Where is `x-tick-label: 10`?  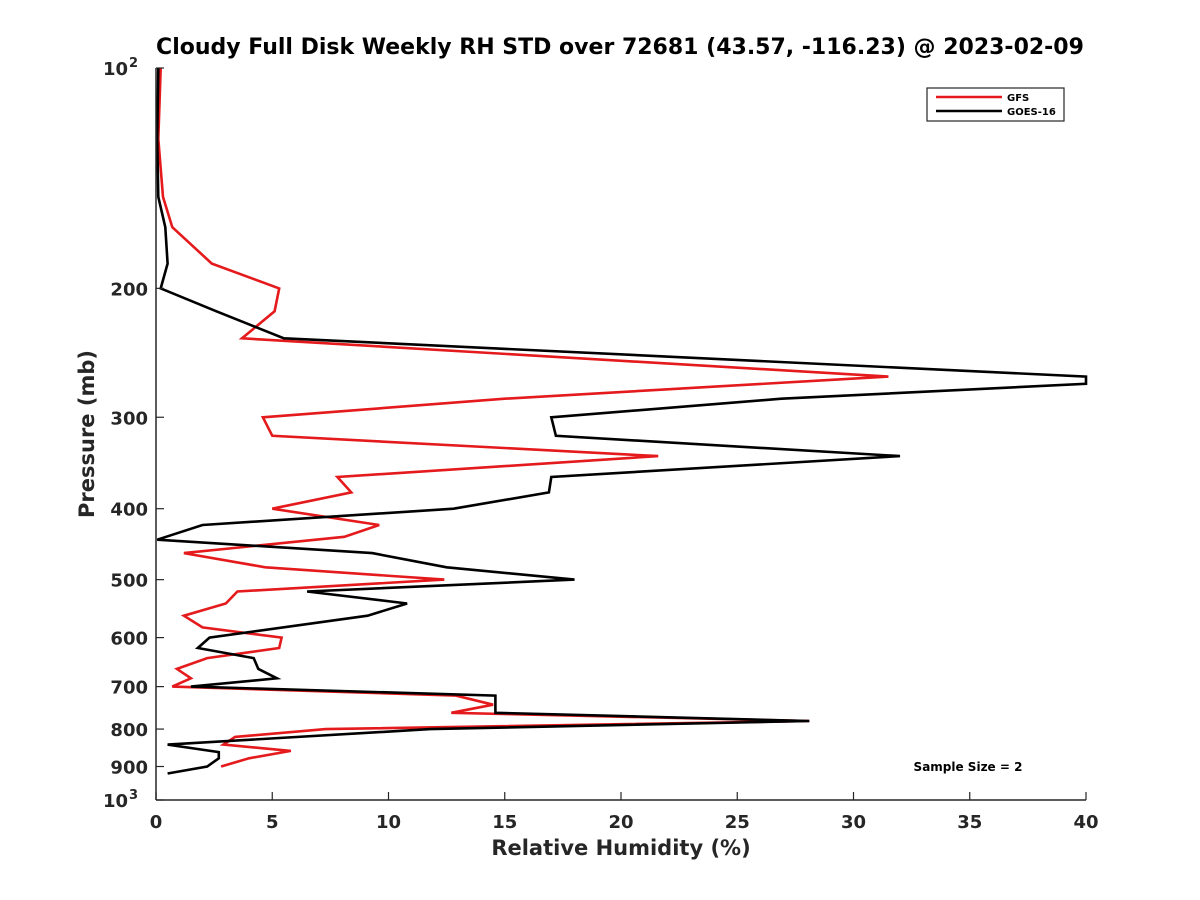 x-tick-label: 10 is located at coordinates (388, 822).